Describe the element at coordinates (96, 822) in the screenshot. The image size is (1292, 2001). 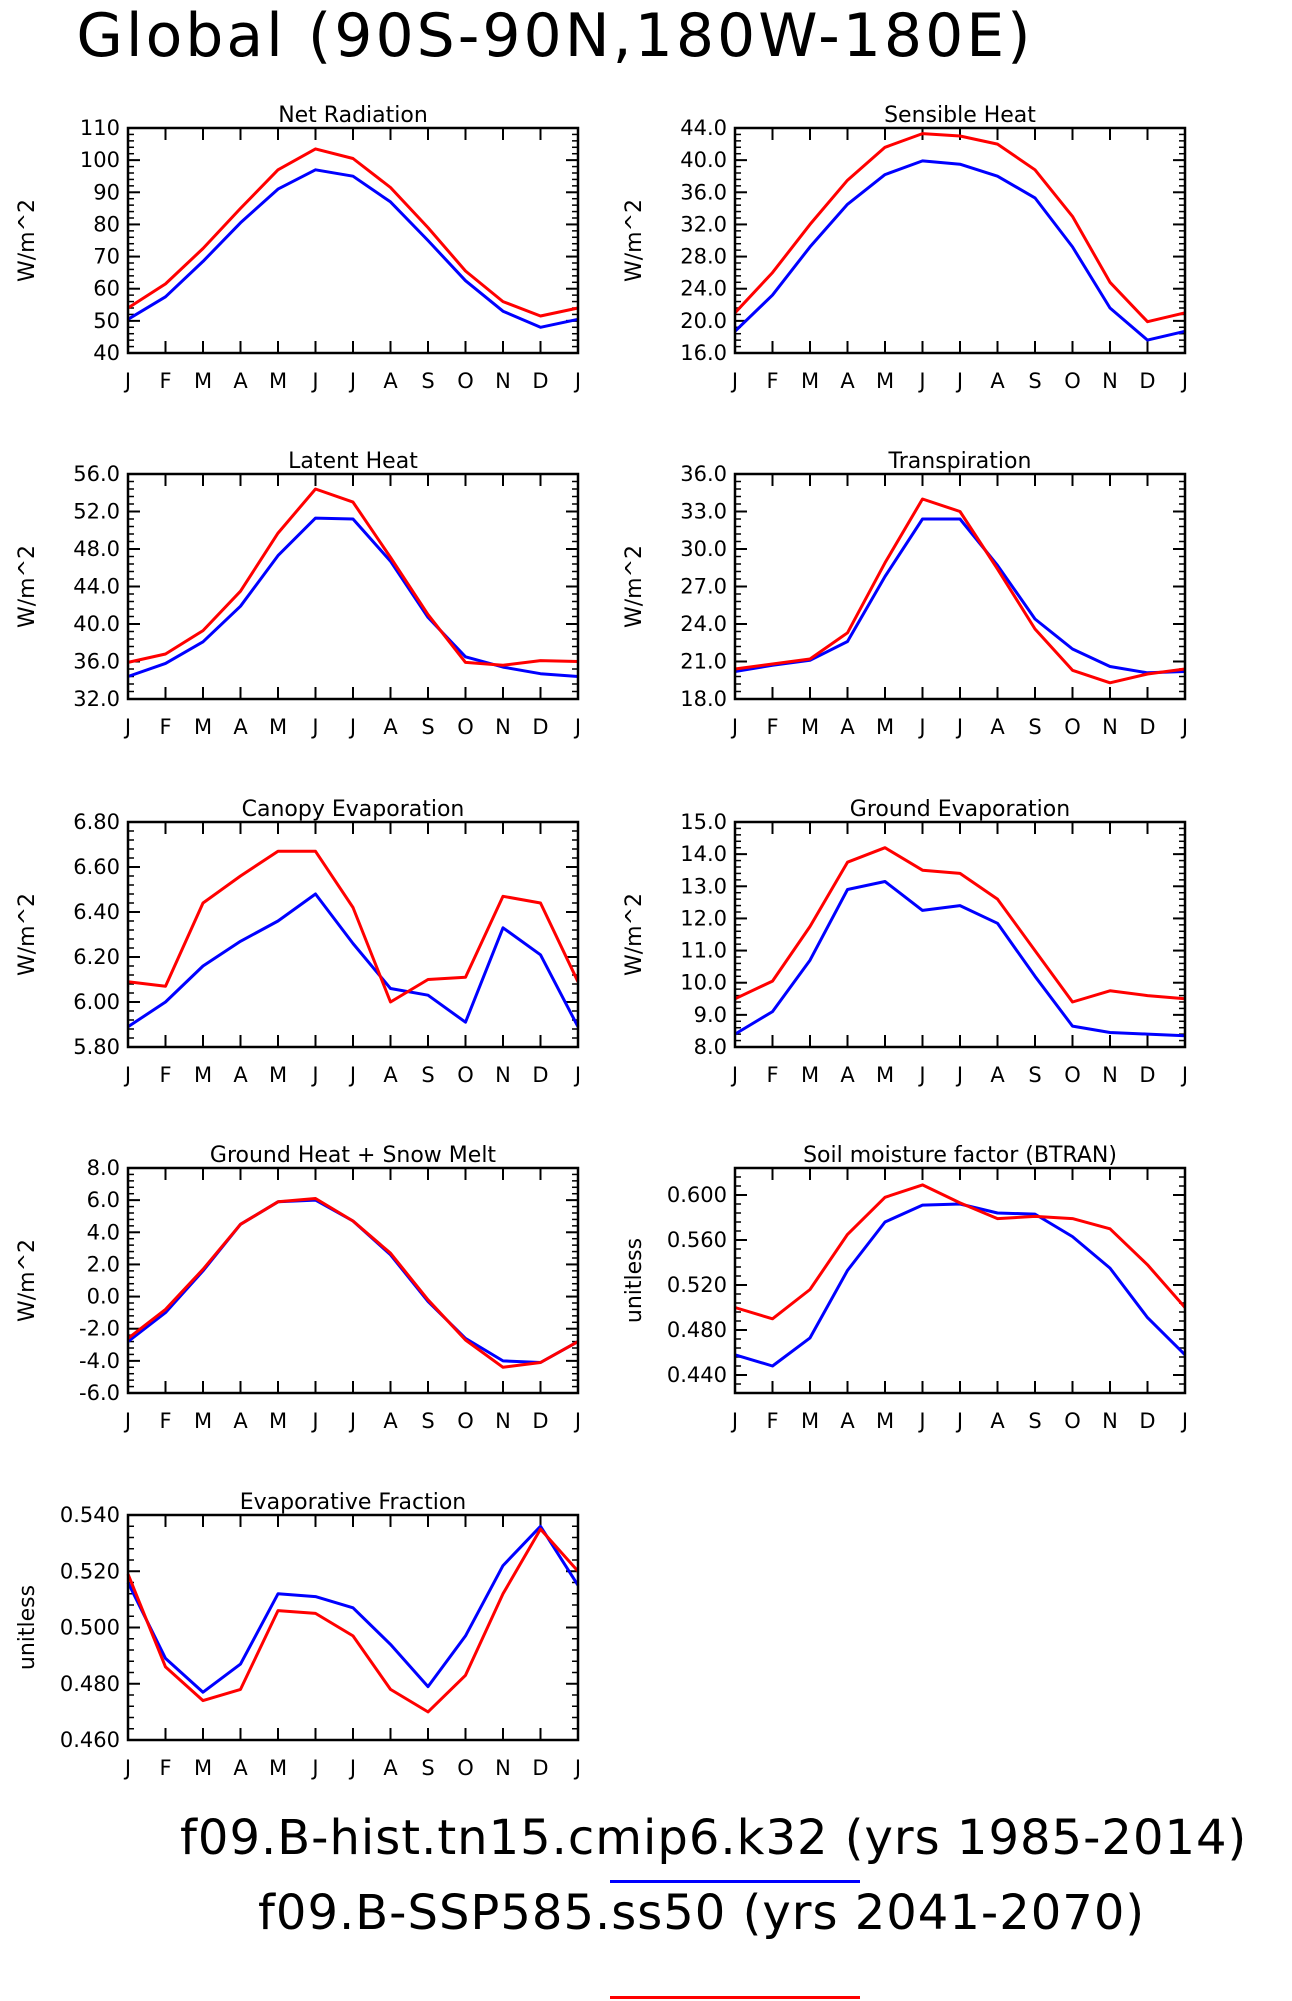
I see `y-tick-label: 6.80` at that location.